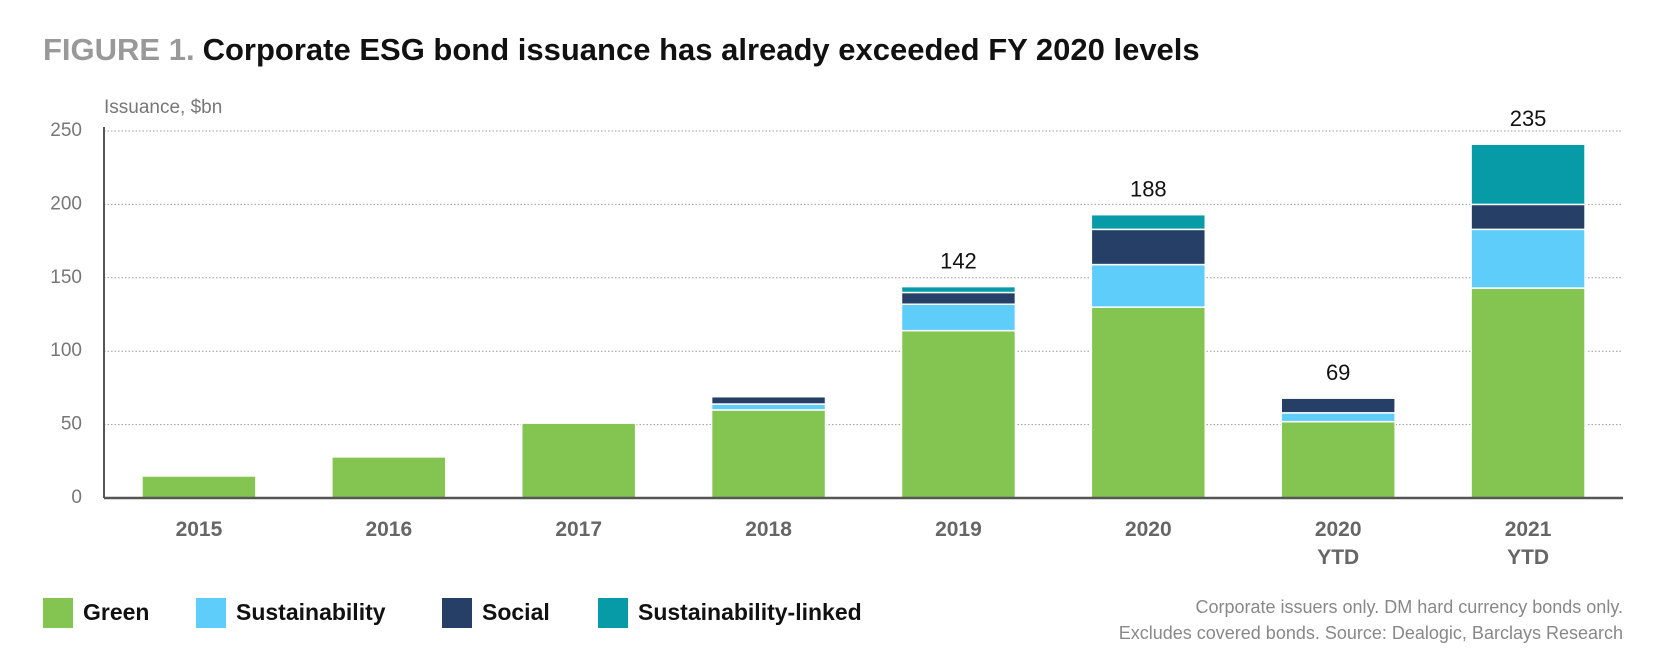  What do you see at coordinates (768, 529) in the screenshot?
I see `x-tick-label: 2018` at bounding box center [768, 529].